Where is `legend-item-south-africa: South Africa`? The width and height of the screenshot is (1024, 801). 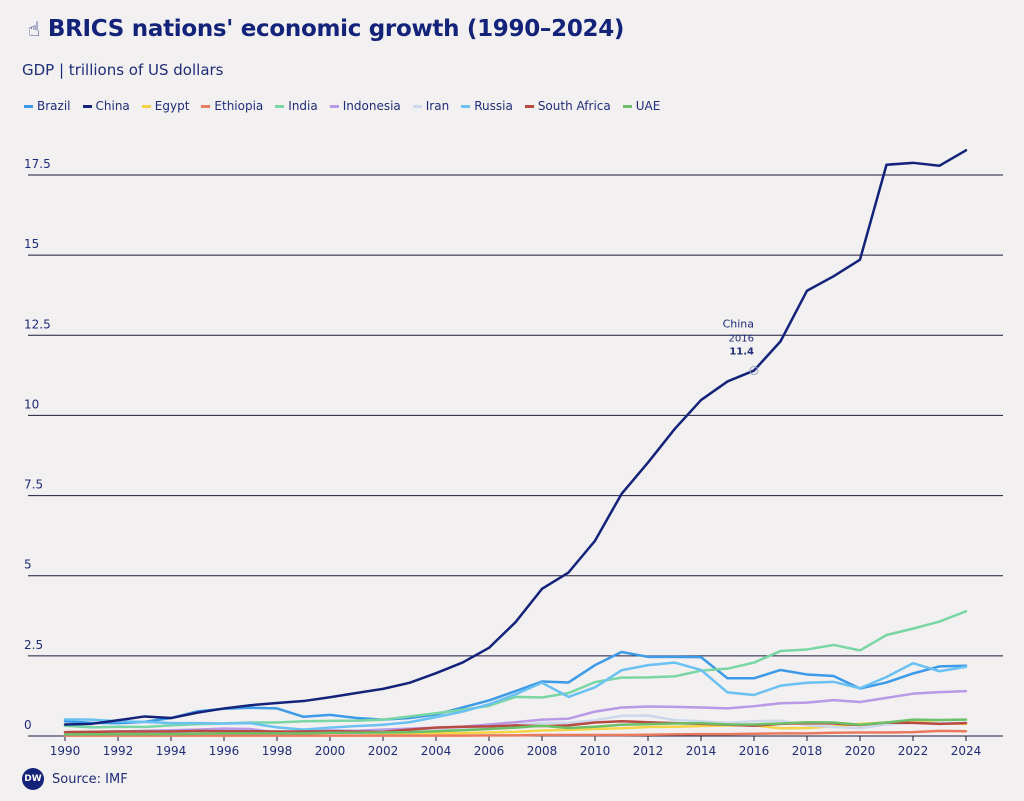 legend-item-south-africa: South Africa is located at coordinates (567, 106).